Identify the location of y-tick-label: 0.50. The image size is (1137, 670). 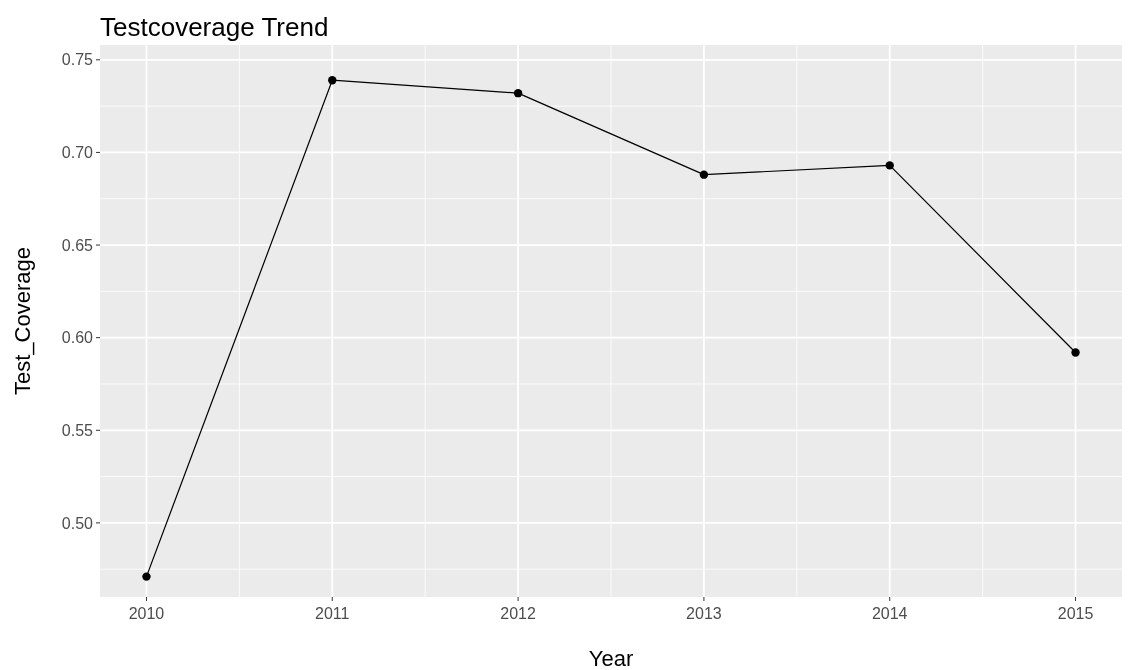
(77, 523).